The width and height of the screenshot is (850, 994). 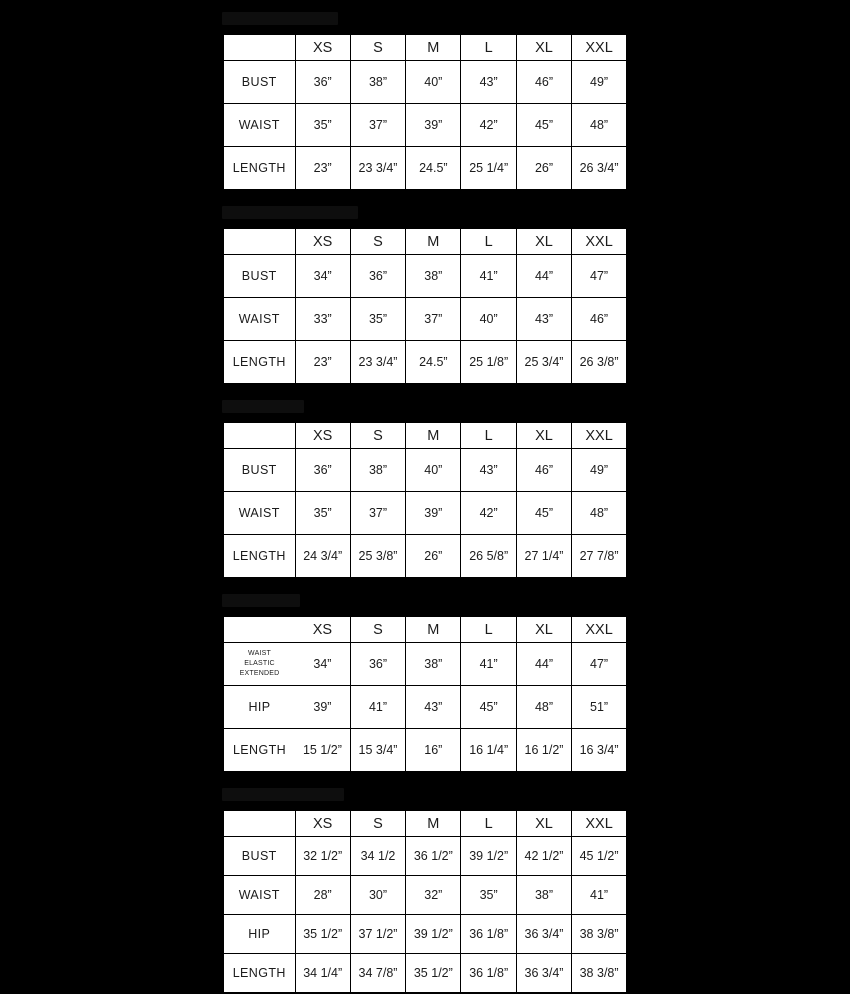 What do you see at coordinates (259, 668) in the screenshot?
I see `row-label-line: ELASTIC EXTENDED` at bounding box center [259, 668].